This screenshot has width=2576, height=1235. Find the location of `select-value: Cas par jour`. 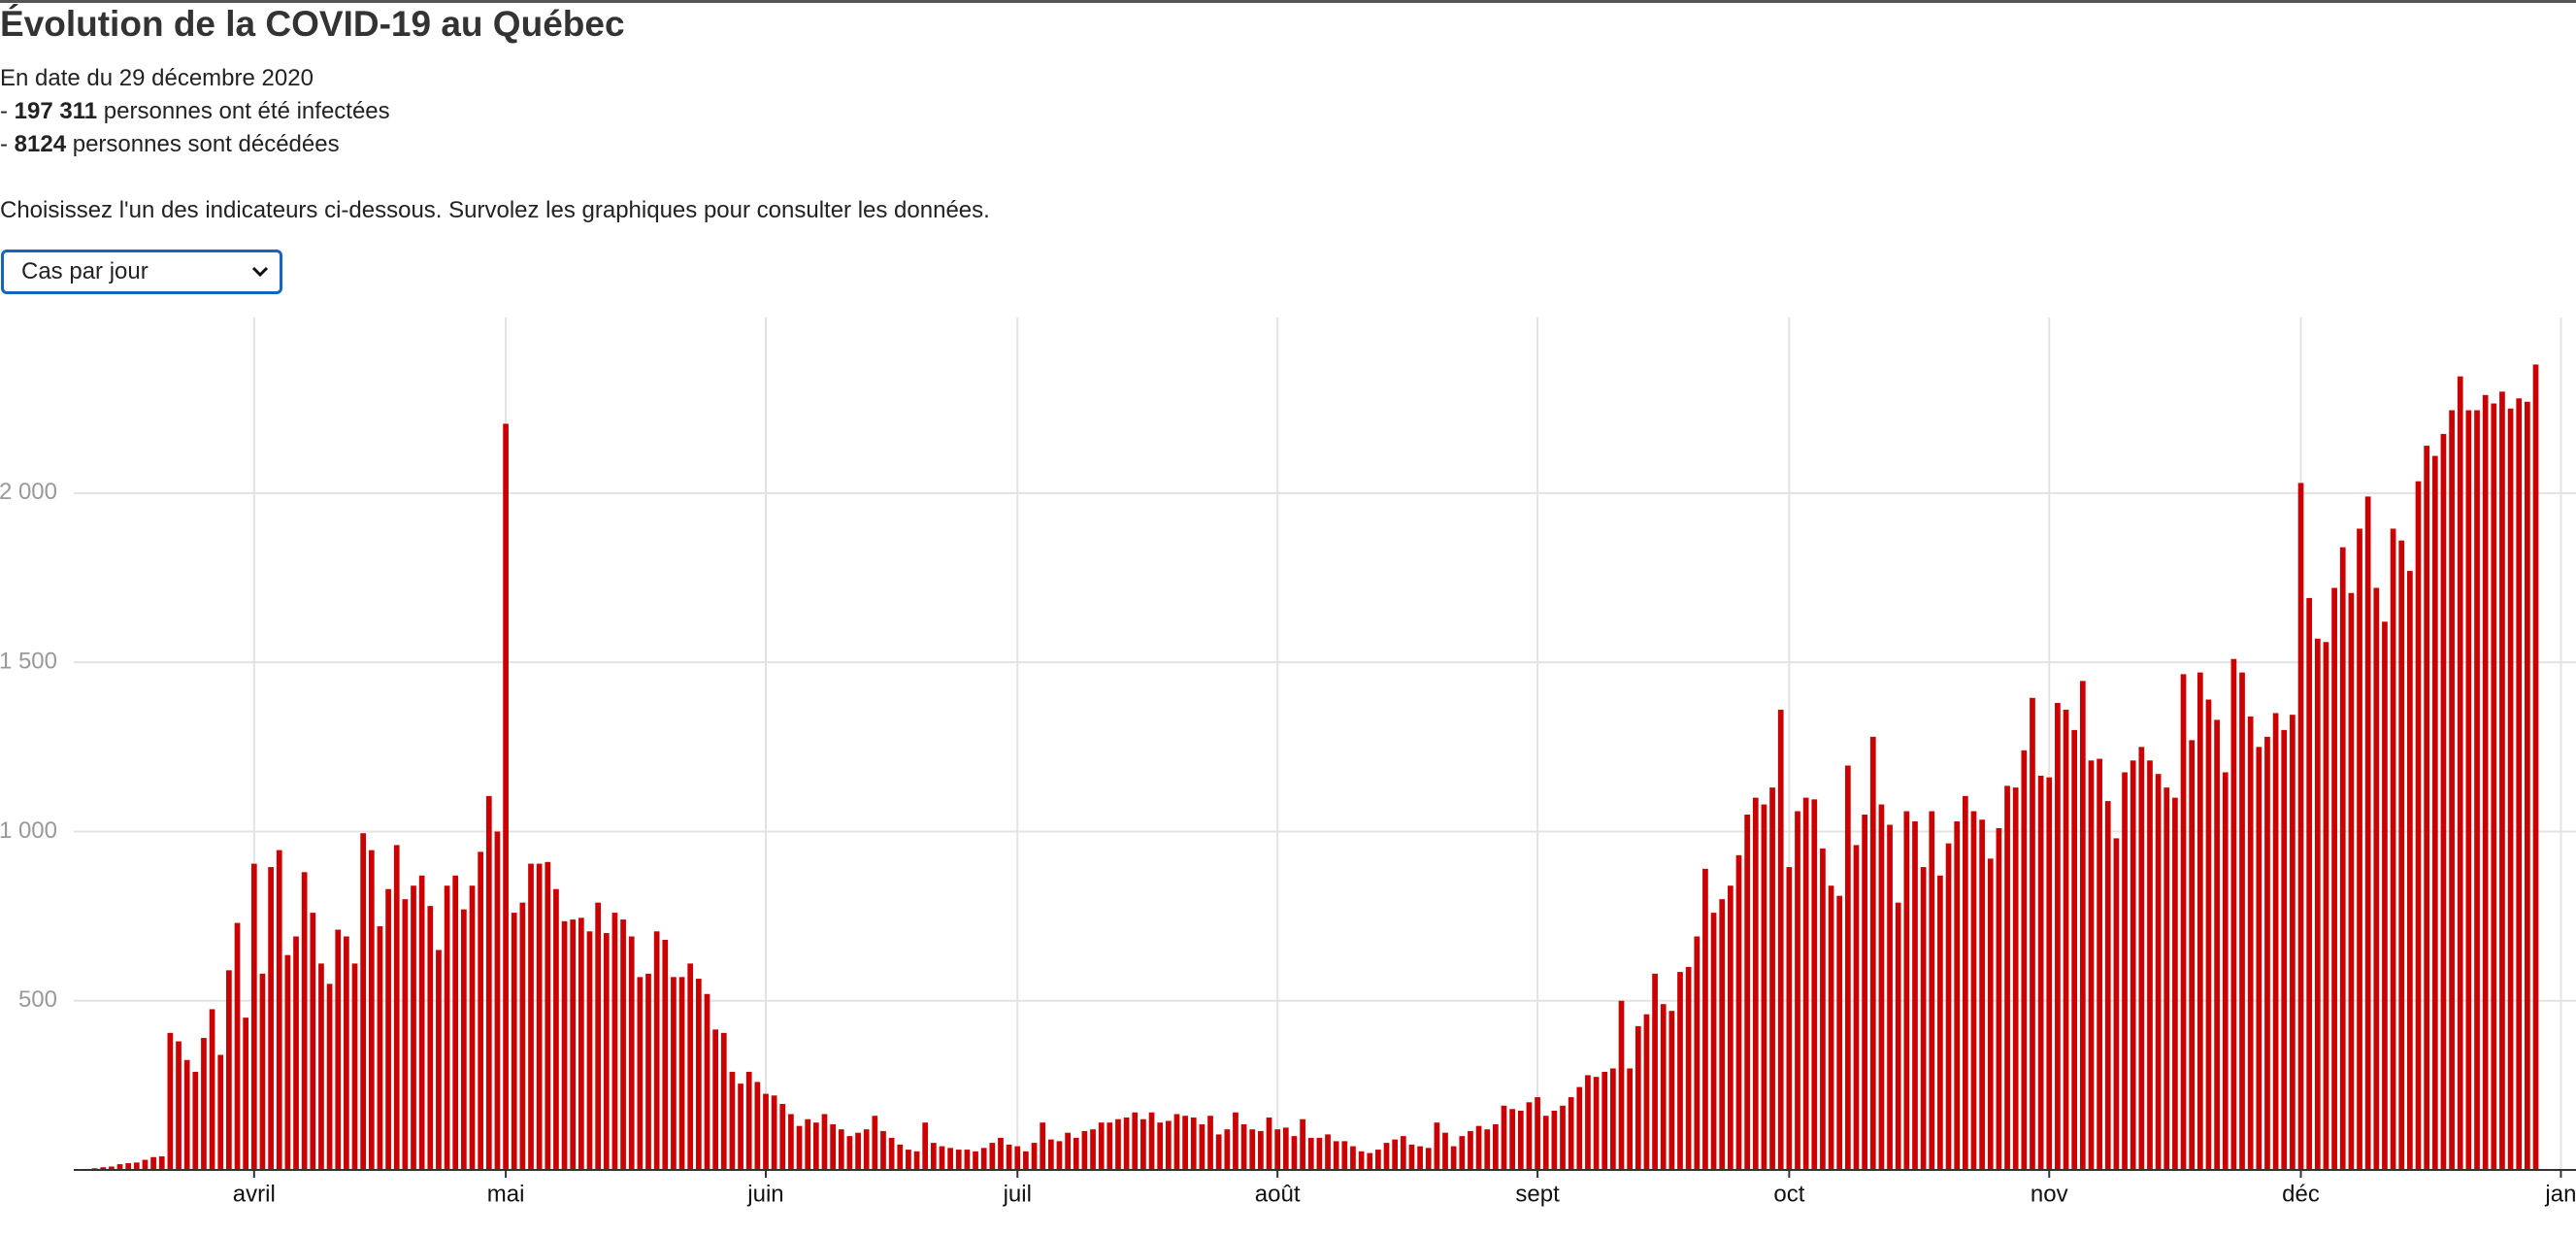

select-value: Cas par jour is located at coordinates (85, 271).